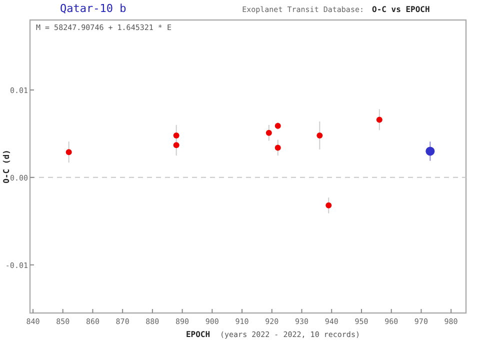  Describe the element at coordinates (6, 167) in the screenshot. I see `y-axis-title: O-C (d)` at that location.